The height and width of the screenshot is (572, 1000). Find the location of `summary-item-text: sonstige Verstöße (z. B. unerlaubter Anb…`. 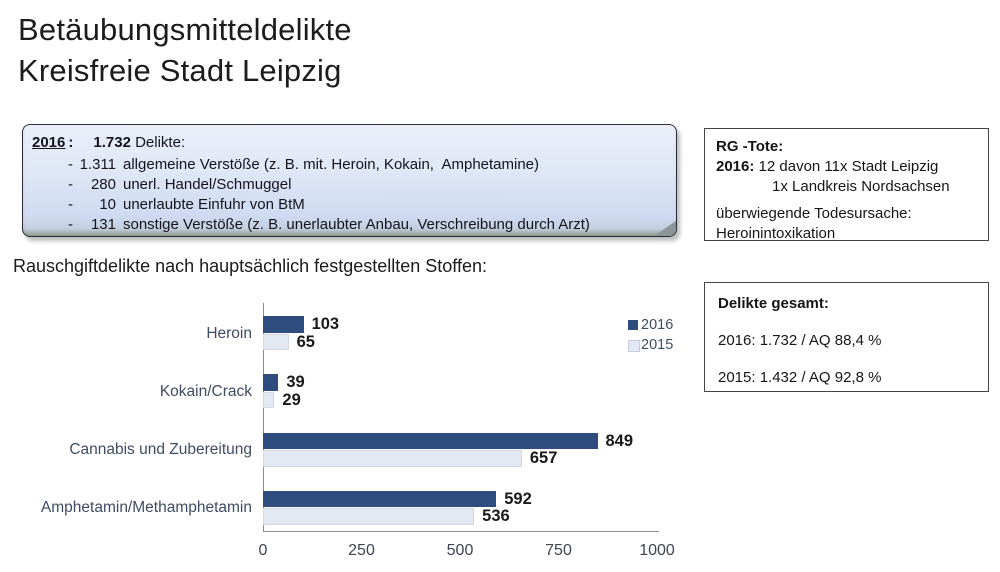

summary-item-text: sonstige Verstöße (z. B. unerlaubter Anb… is located at coordinates (356, 224).